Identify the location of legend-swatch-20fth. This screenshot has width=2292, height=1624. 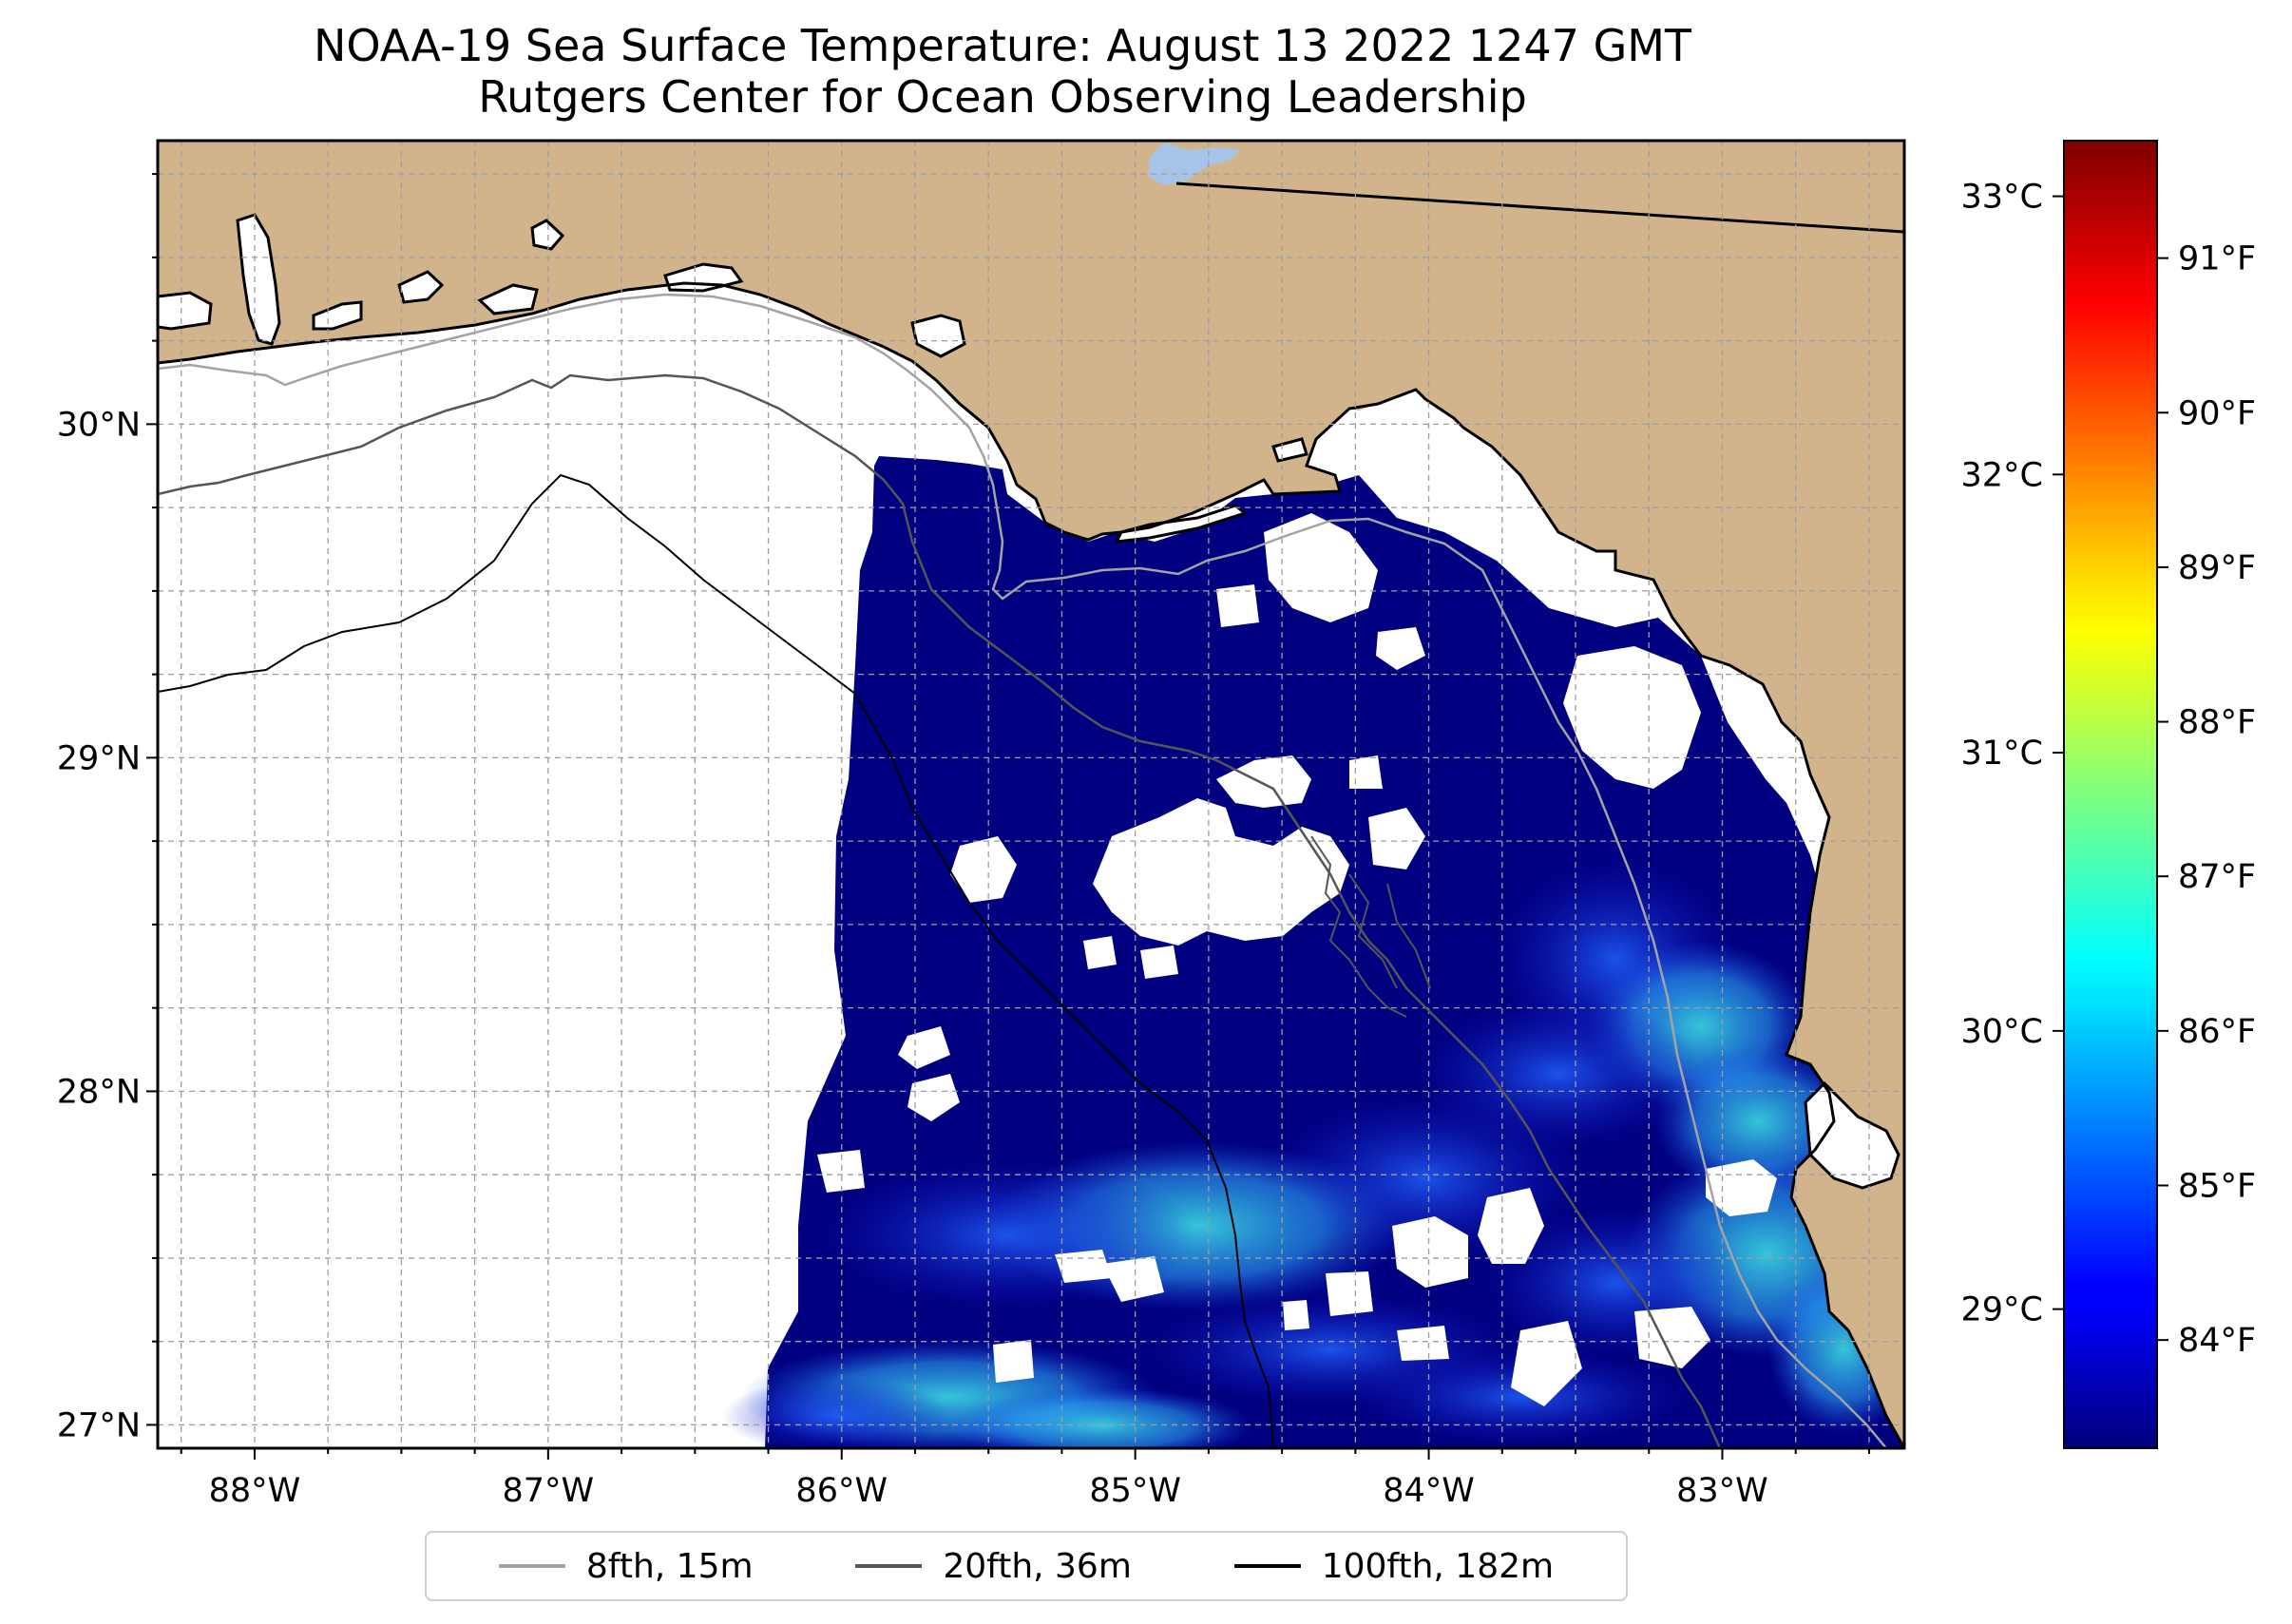
(889, 1566).